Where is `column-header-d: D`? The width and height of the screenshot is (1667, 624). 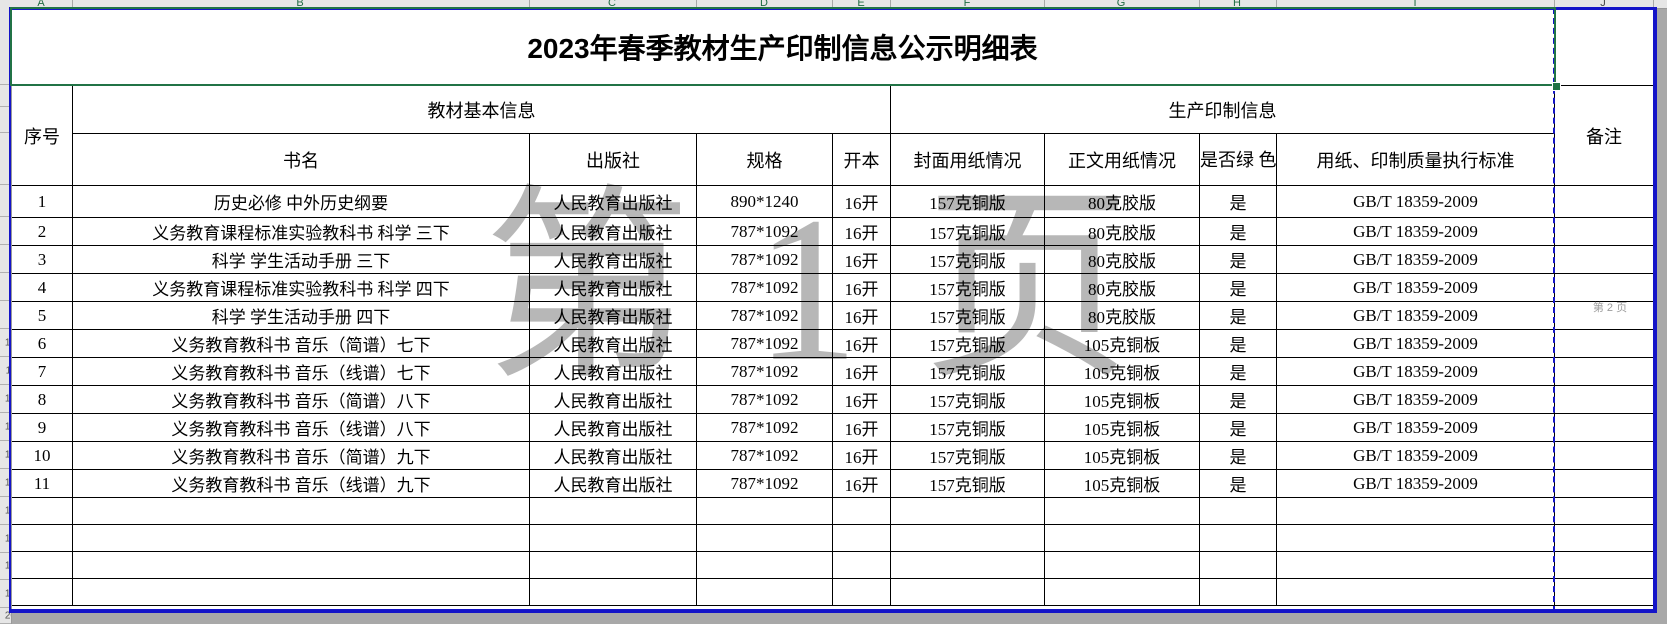
column-header-d: D is located at coordinates (764, 4).